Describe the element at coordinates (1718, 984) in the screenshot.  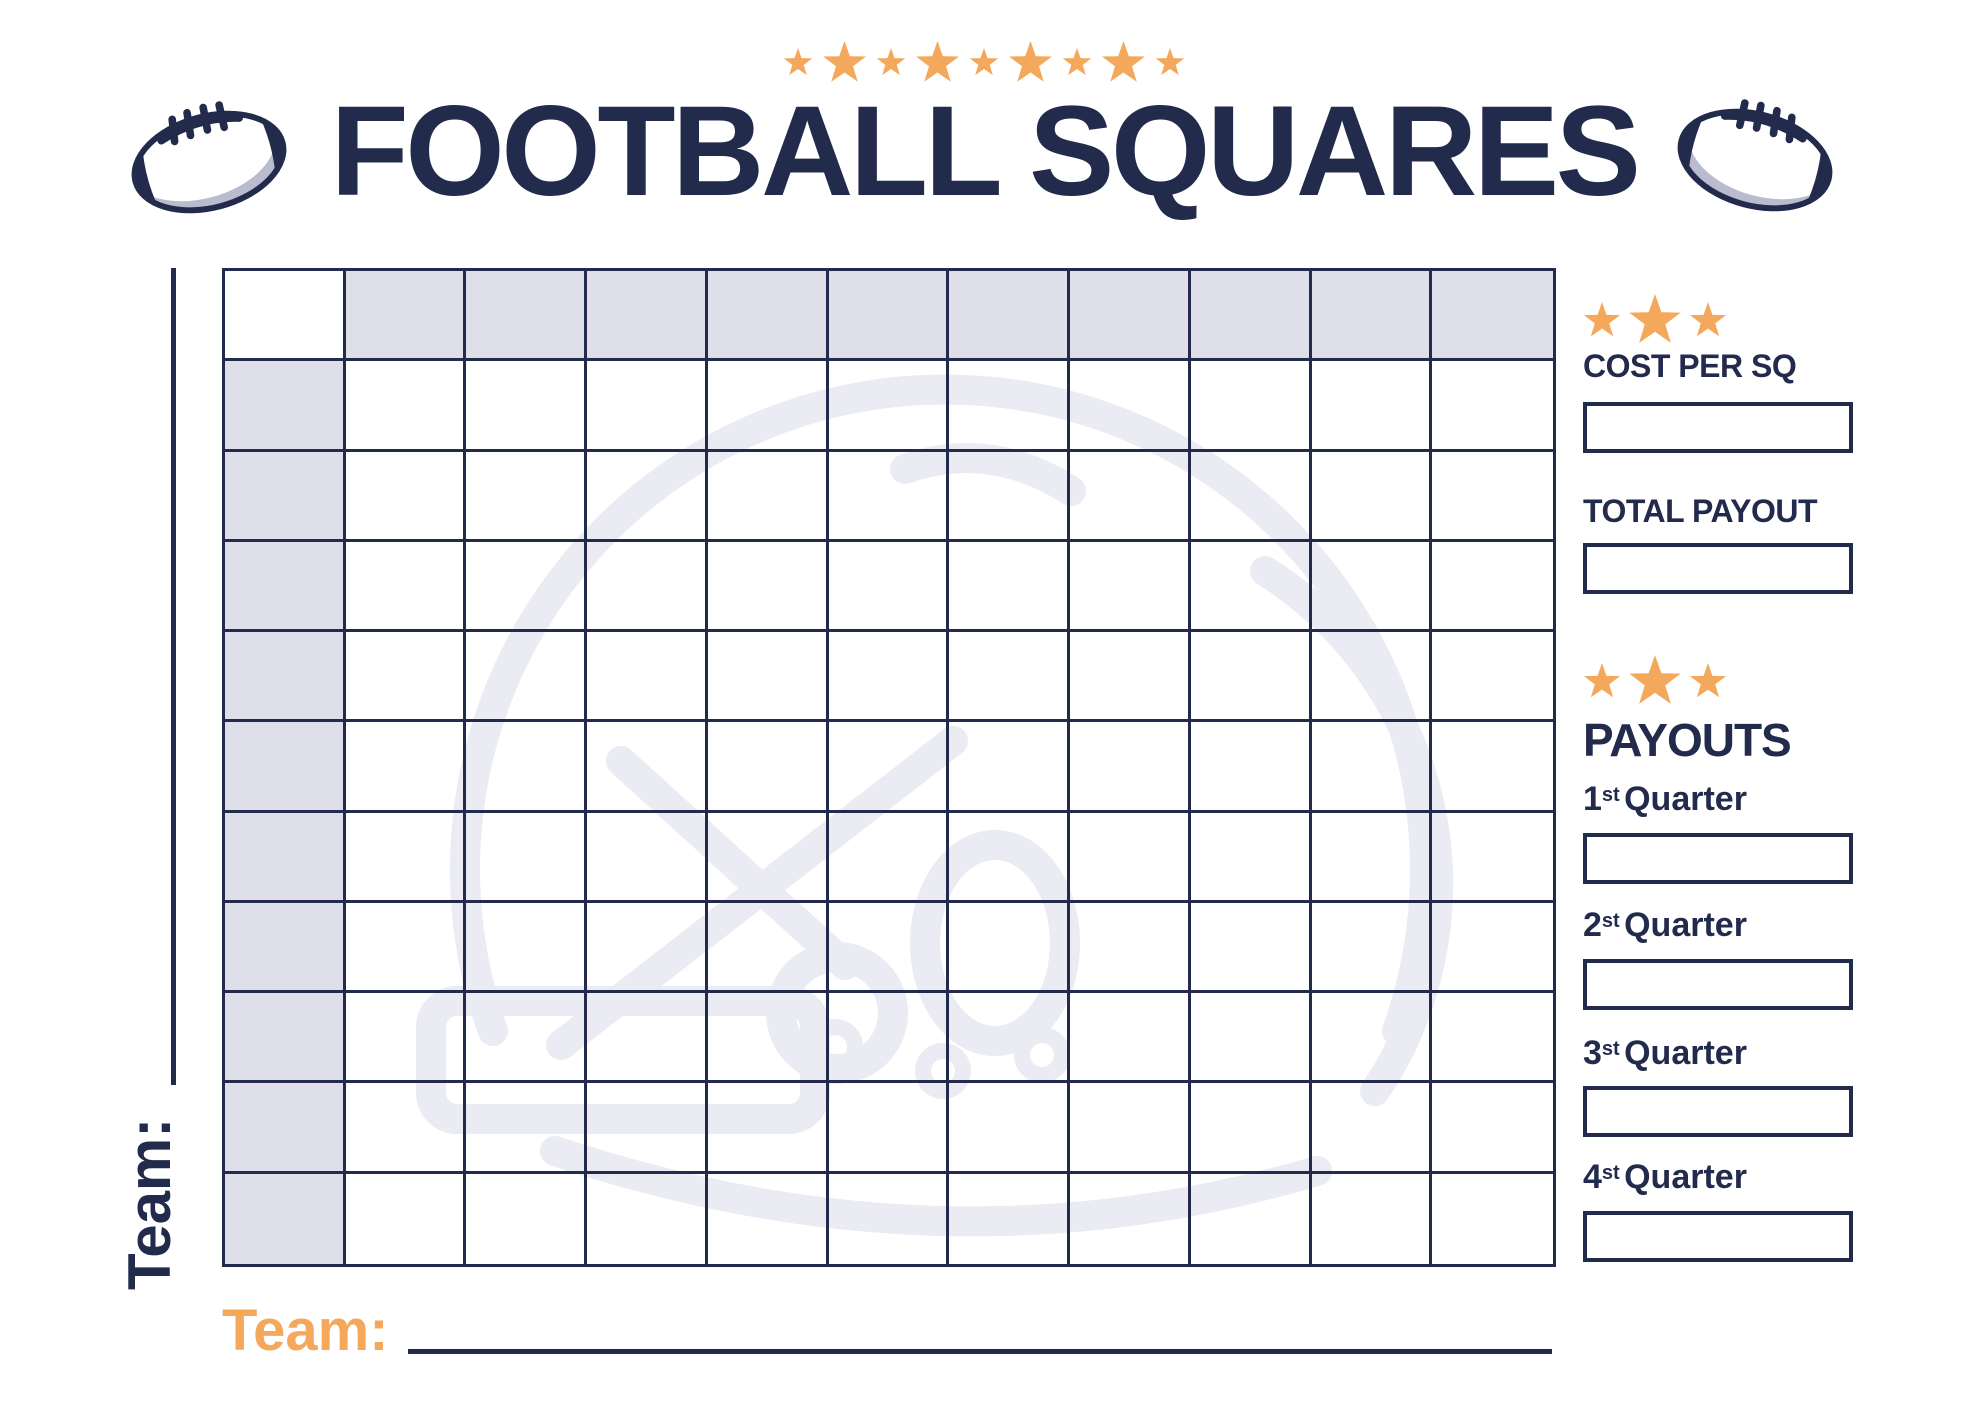
I see `quarter-2-input` at that location.